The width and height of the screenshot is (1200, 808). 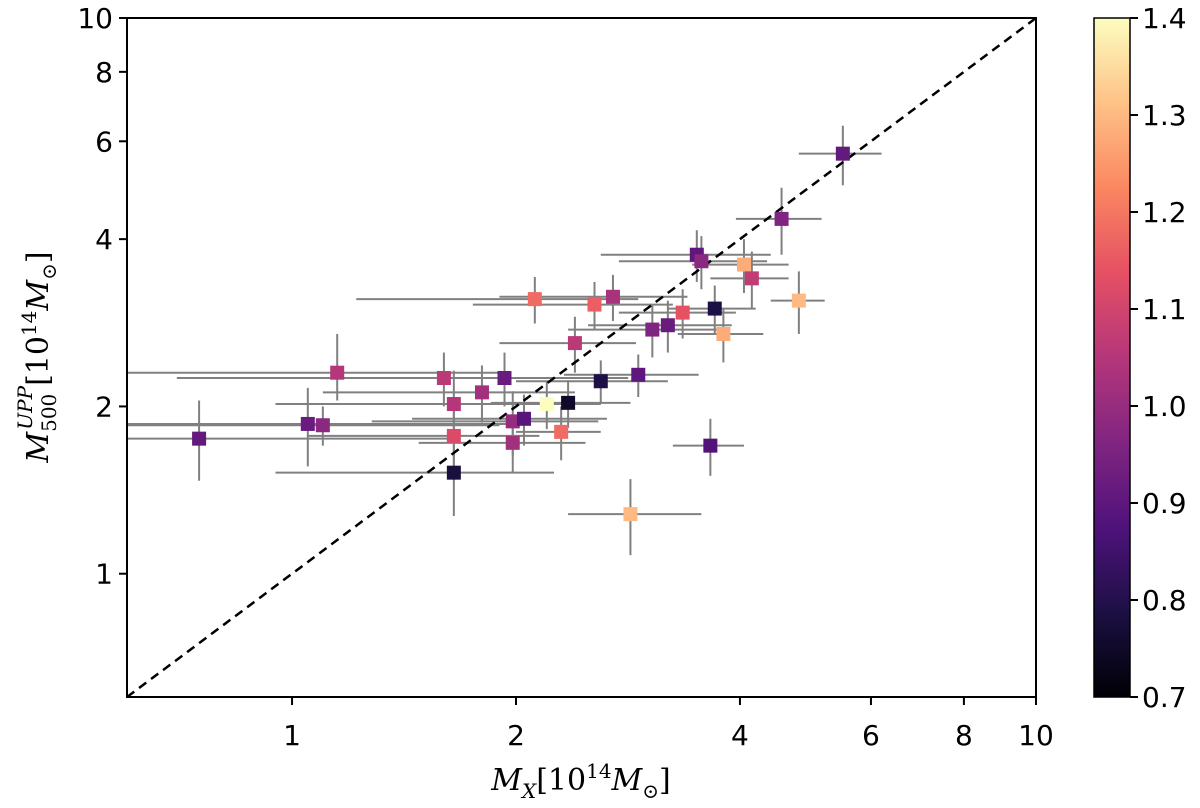 I want to click on y-axis-label-close: ], so click(x=38, y=257).